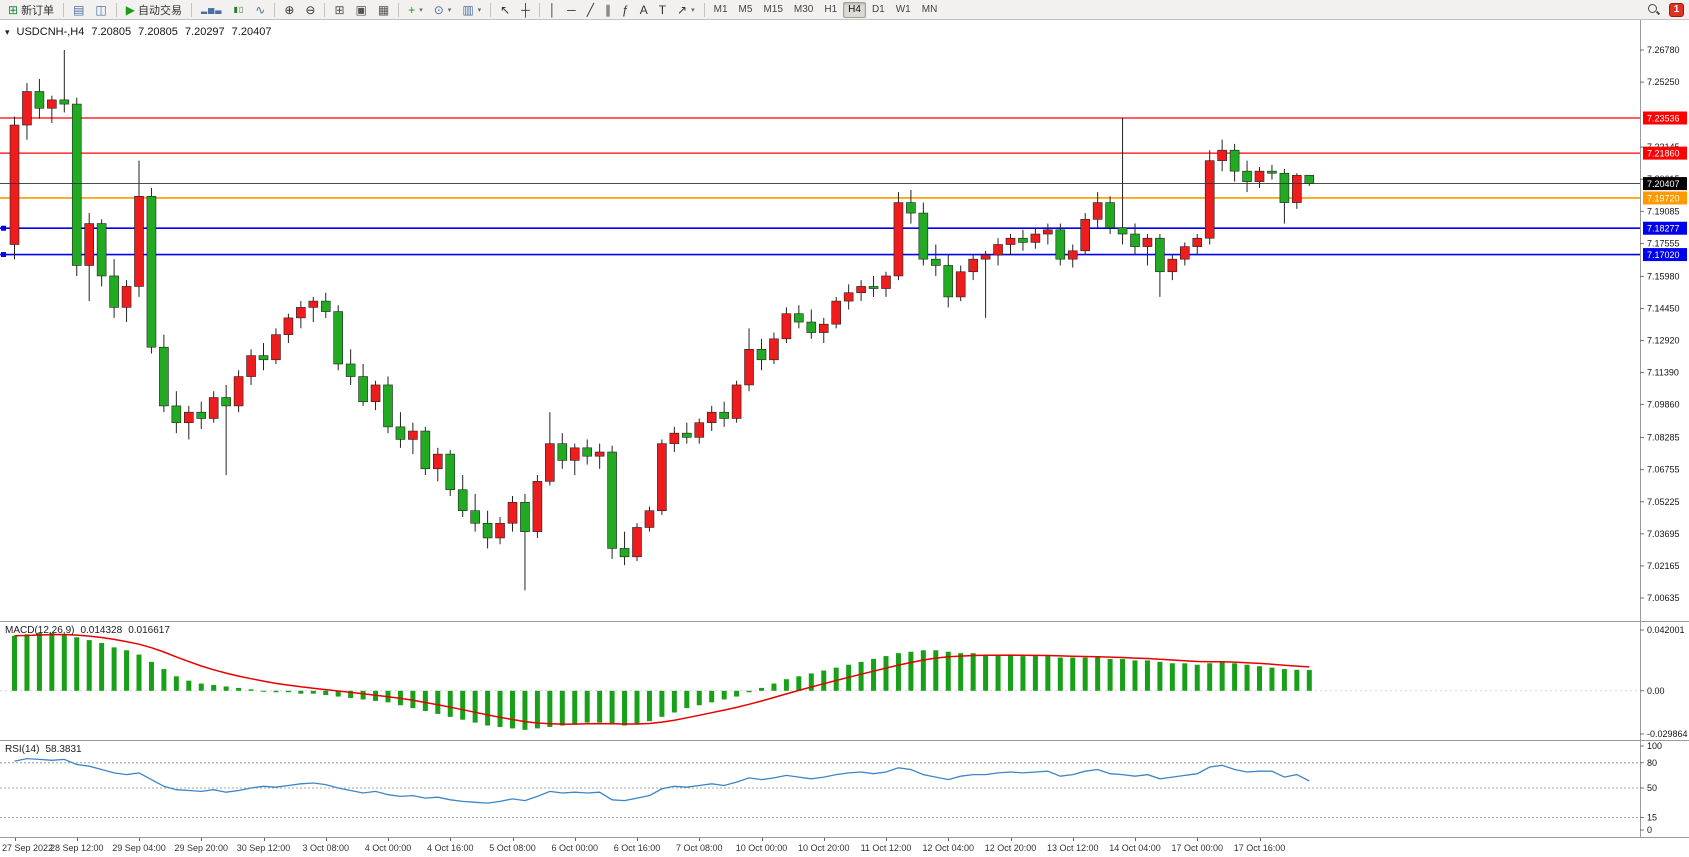 The width and height of the screenshot is (1689, 857). I want to click on macd-indicator: 0.042001 0.00 -0.029864, so click(844, 681).